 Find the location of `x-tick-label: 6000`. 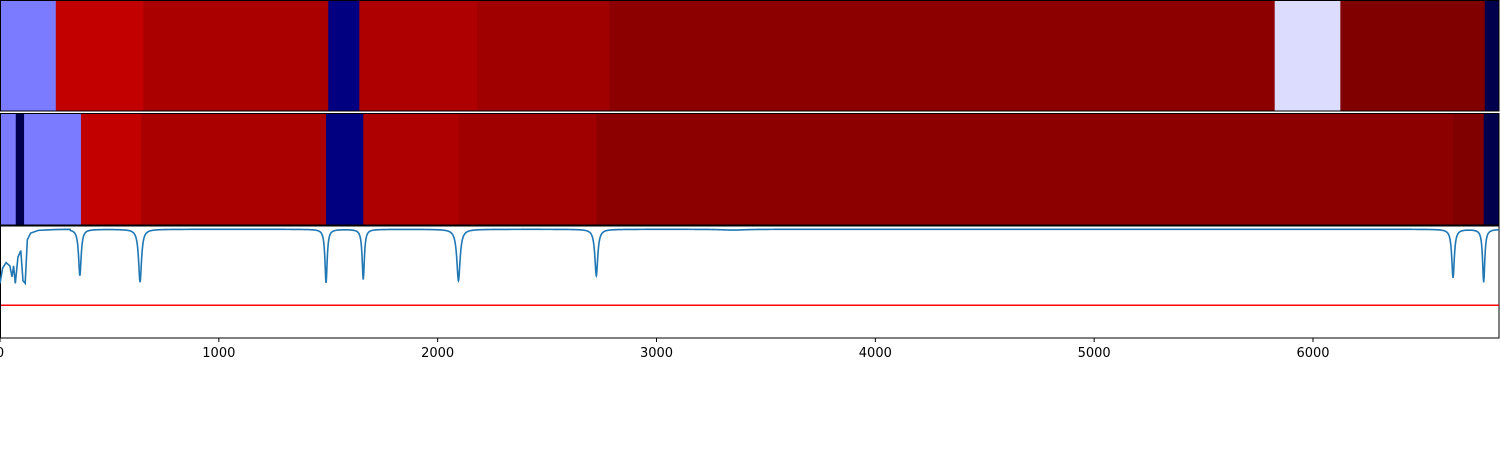

x-tick-label: 6000 is located at coordinates (1312, 353).